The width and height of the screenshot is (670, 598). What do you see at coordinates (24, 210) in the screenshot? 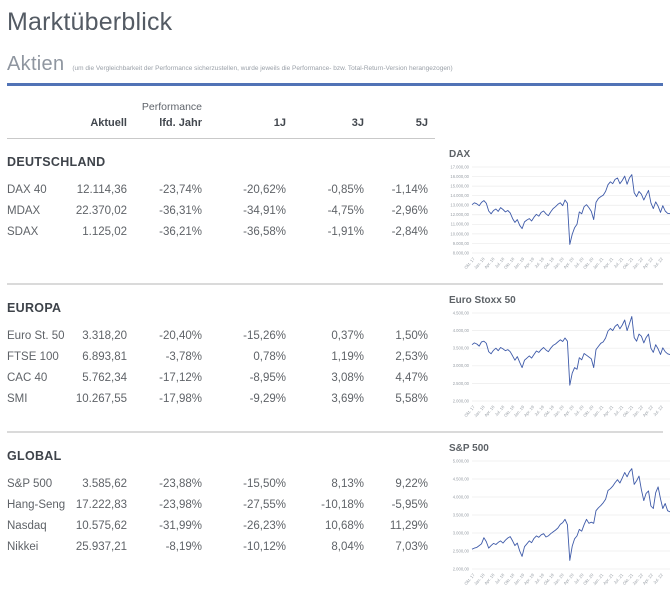
I see `index-name: MDAX` at bounding box center [24, 210].